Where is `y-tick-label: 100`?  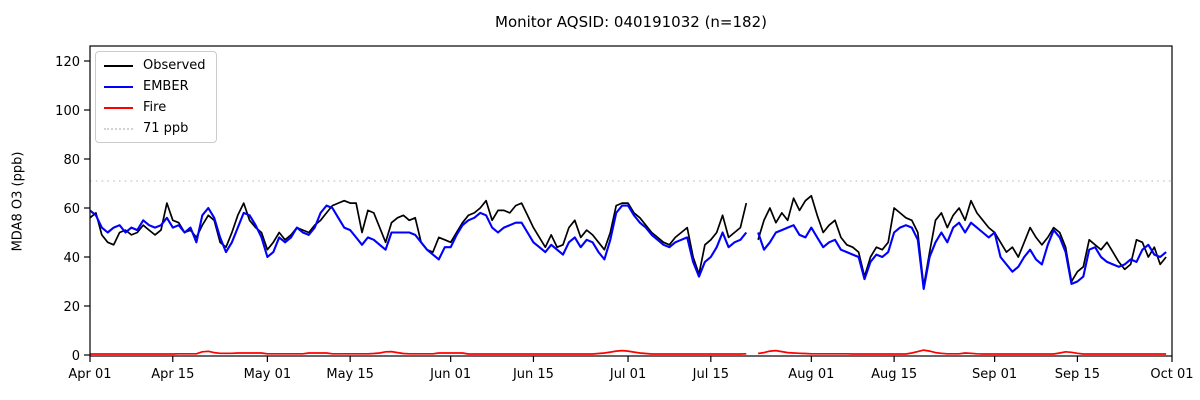 y-tick-label: 100 is located at coordinates (67, 111).